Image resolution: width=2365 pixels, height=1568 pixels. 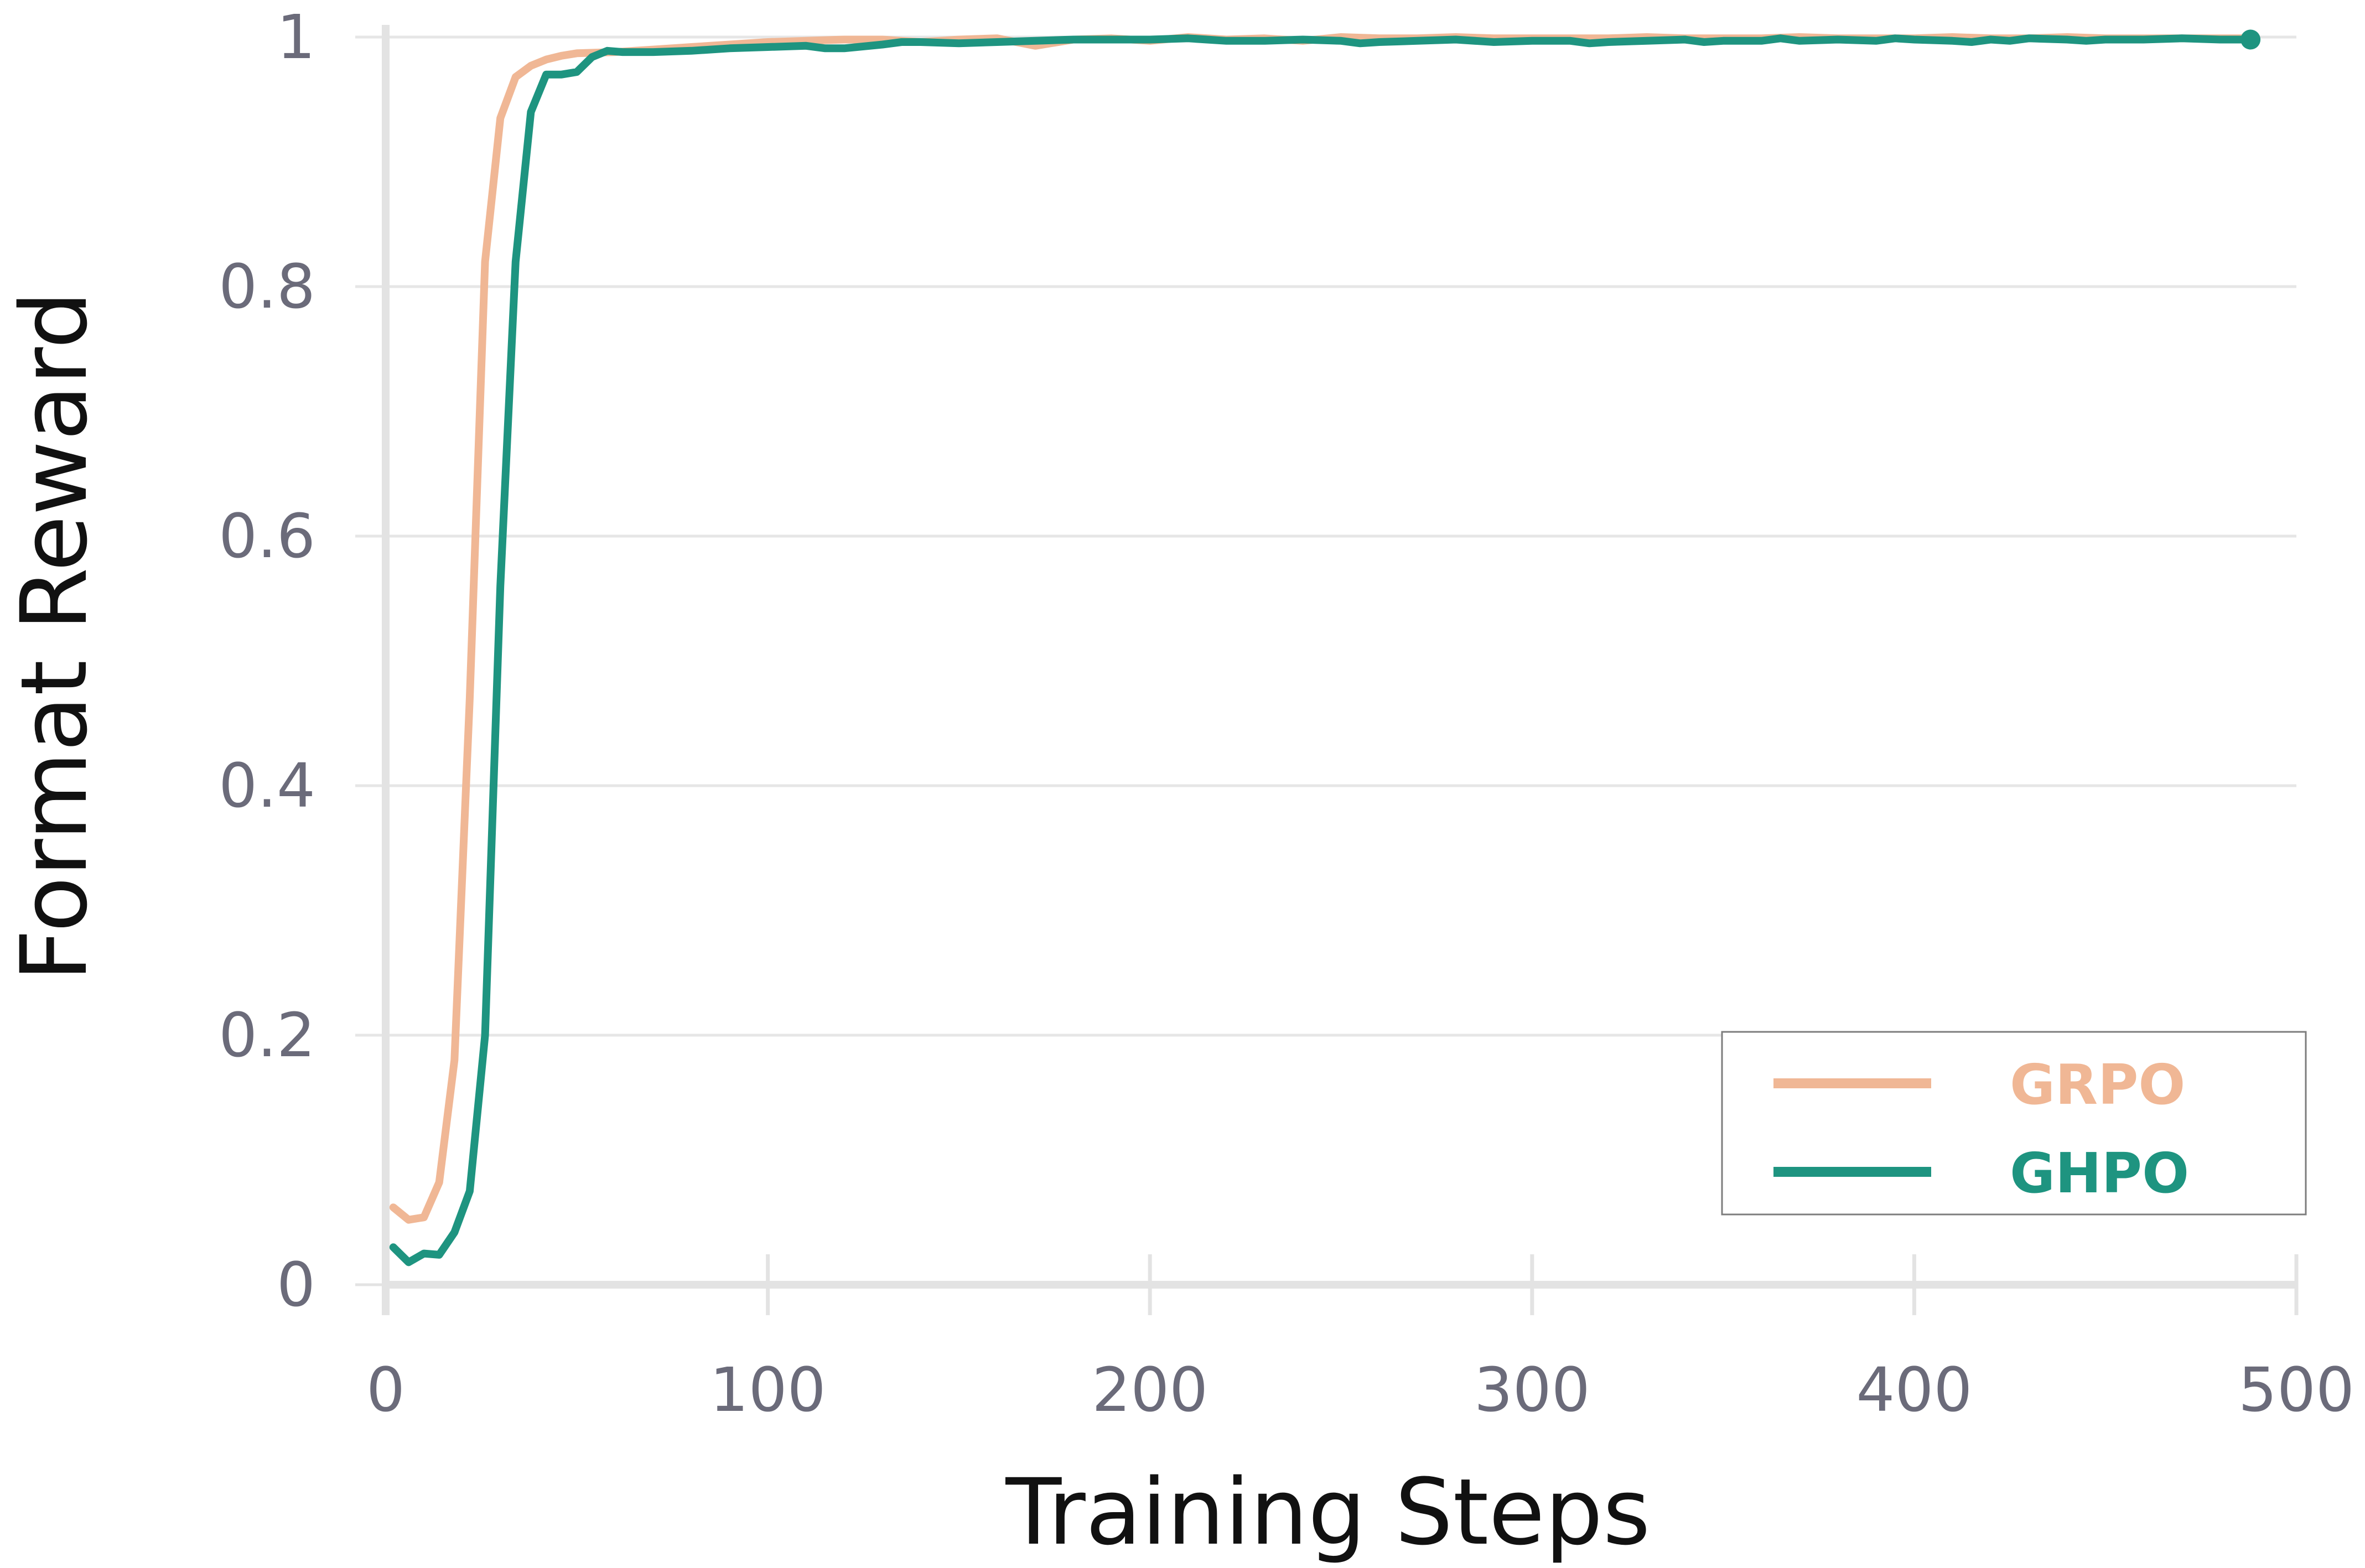 What do you see at coordinates (267, 786) in the screenshot?
I see `y-tick-label: 0.4` at bounding box center [267, 786].